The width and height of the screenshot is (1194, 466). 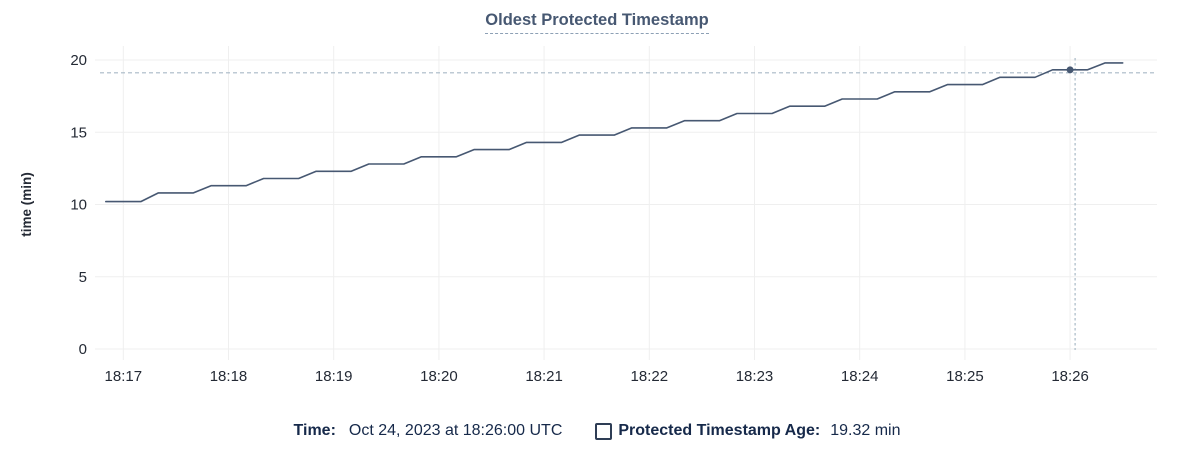 I want to click on x-tick-label: 18:21, so click(x=544, y=376).